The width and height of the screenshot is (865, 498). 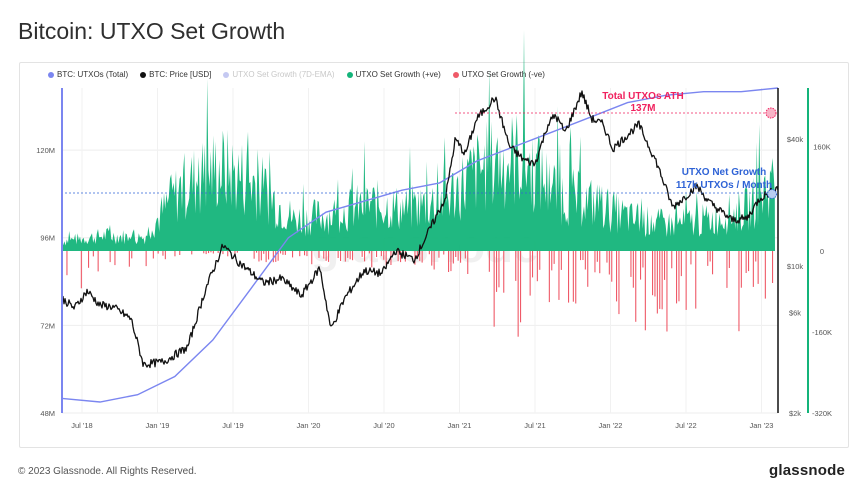 I want to click on y-right-tick-label: 0, so click(x=822, y=251).